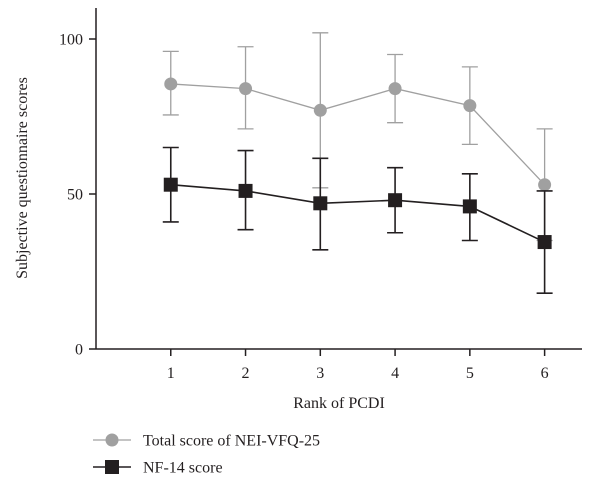  What do you see at coordinates (206, 455) in the screenshot?
I see `legend: Total score of NEI-VFQ-25 NF-14 score` at bounding box center [206, 455].